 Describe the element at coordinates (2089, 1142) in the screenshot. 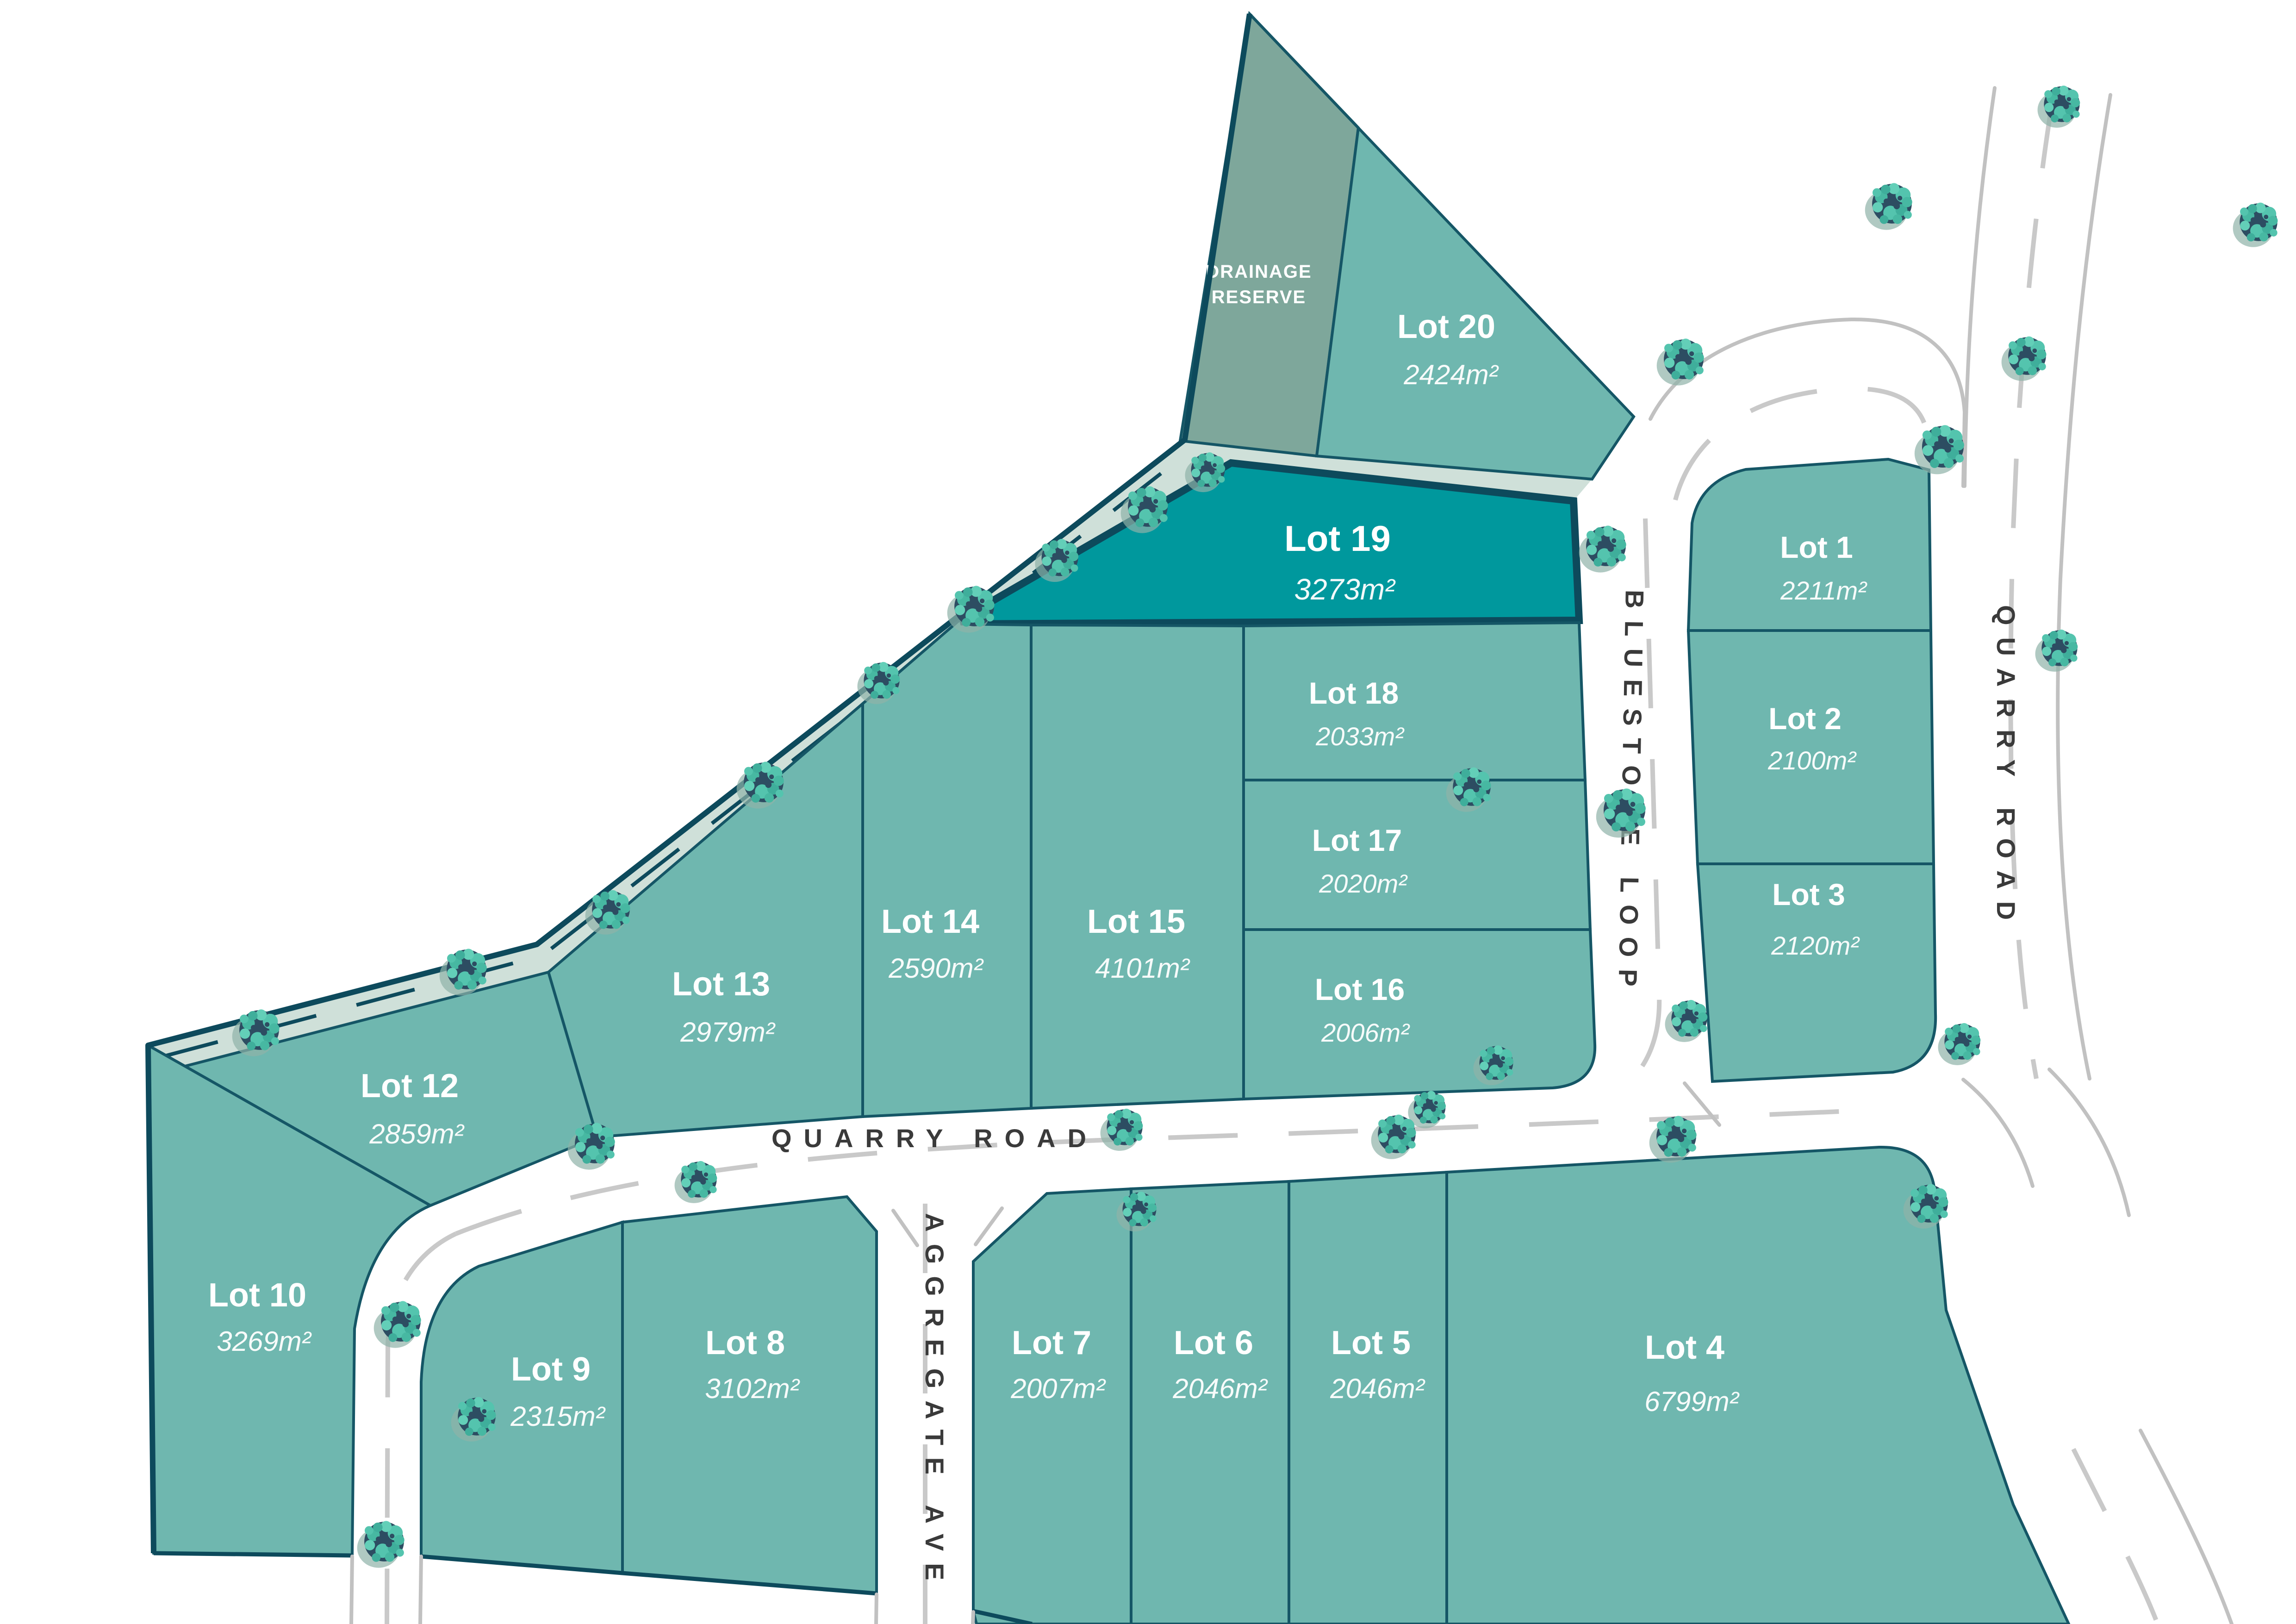

I see `junction-arc-outer` at that location.